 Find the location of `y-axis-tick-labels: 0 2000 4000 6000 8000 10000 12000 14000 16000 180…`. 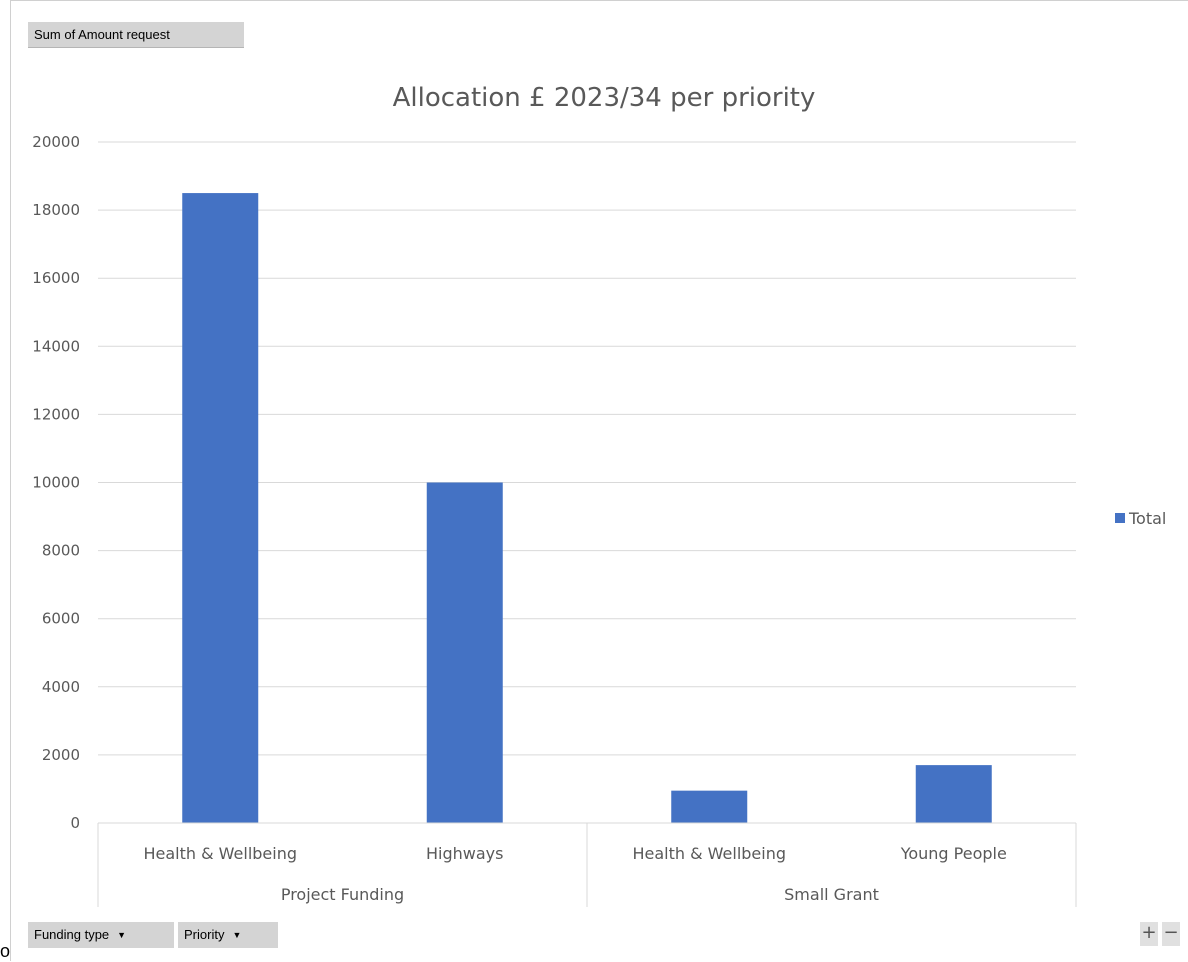

y-axis-tick-labels: 0 2000 4000 6000 8000 10000 12000 14000 16000 180… is located at coordinates (56, 482).